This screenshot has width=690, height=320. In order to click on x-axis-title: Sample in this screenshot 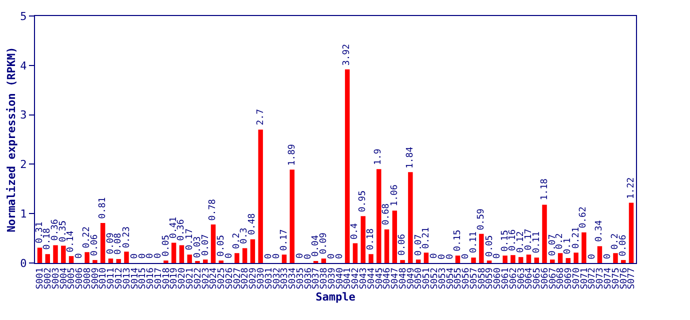, I will do `click(336, 297)`.